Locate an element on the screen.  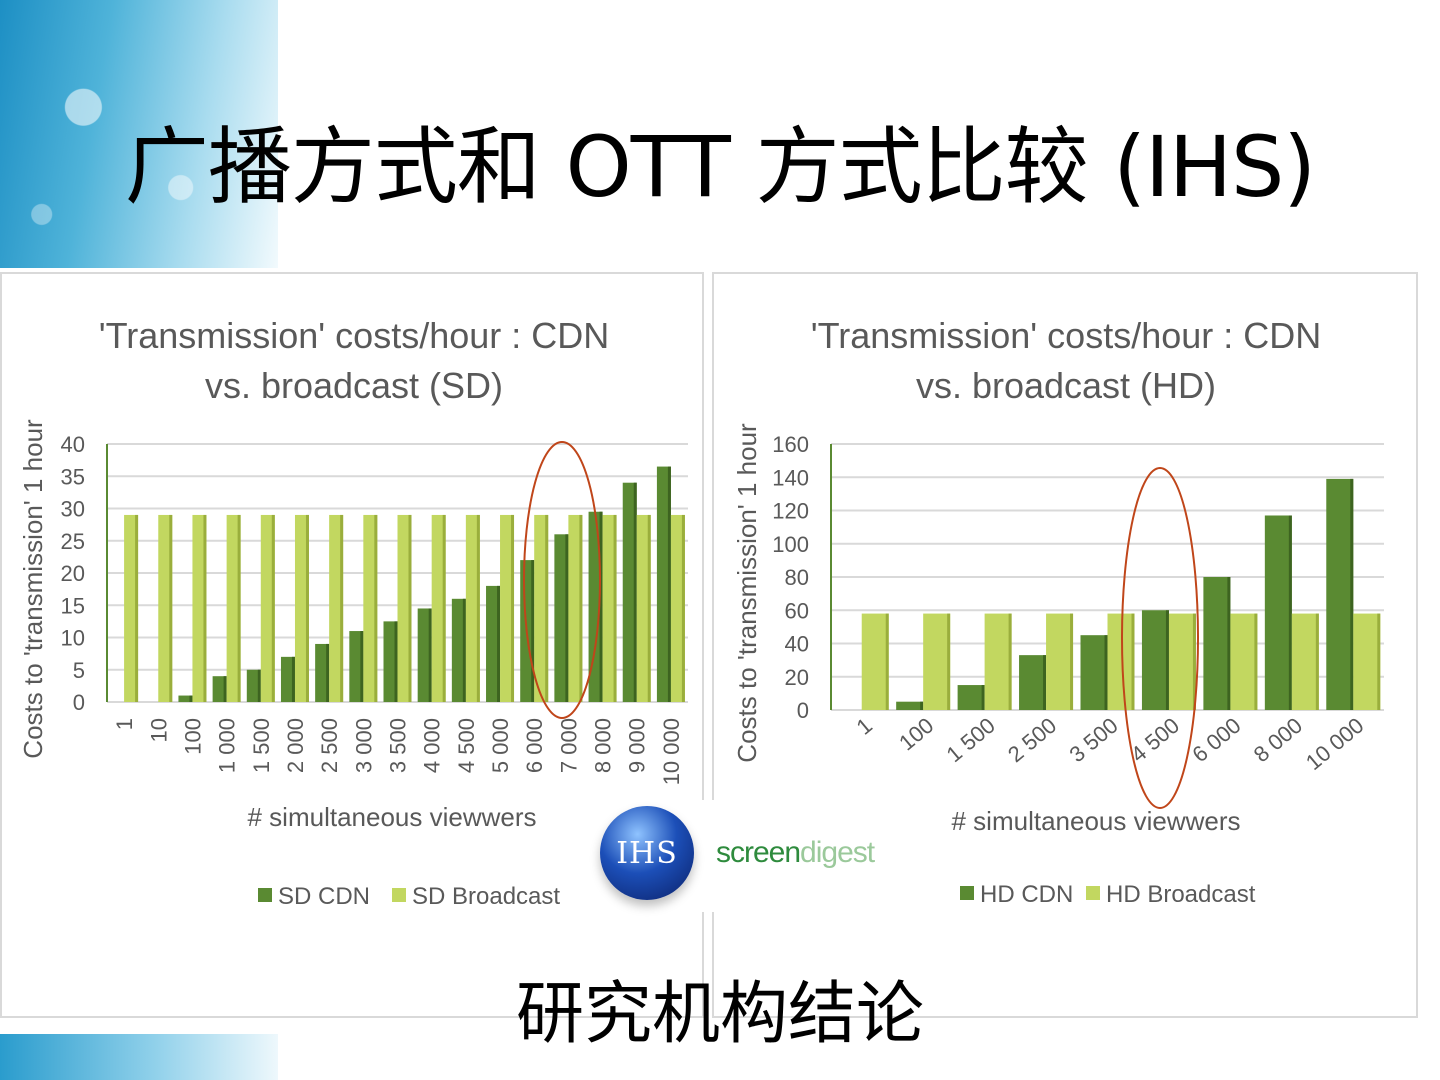
hd-y-axis-label: Costs to 'transmission' 1 hour is located at coordinates (747, 593).